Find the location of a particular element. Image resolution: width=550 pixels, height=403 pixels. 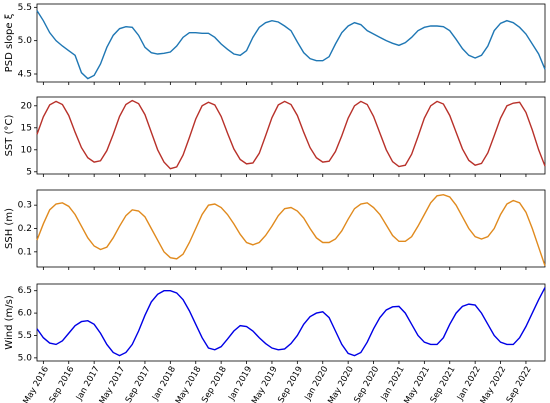

y-tick-label: 5 is located at coordinates (29, 172).